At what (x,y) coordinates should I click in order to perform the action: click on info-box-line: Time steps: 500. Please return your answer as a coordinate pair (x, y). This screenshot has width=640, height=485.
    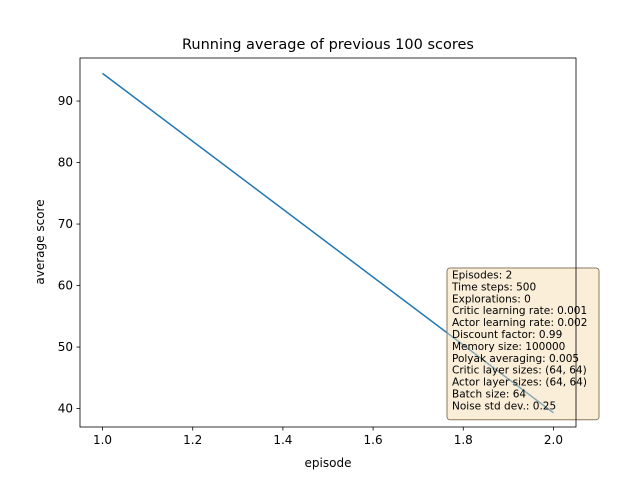
    Looking at the image, I should click on (493, 287).